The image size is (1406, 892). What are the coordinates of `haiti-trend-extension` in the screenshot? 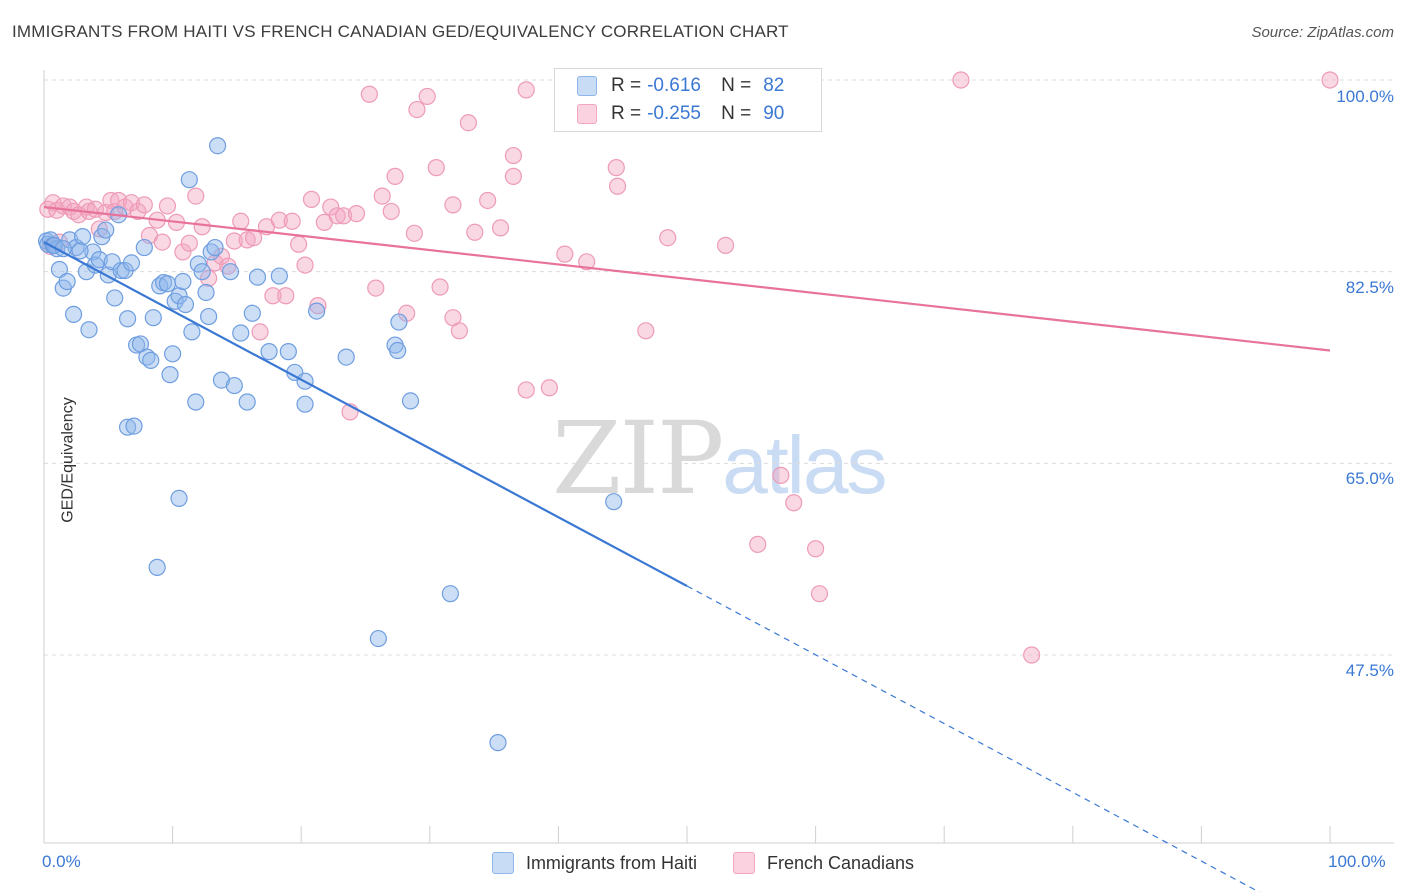 It's located at (973, 738).